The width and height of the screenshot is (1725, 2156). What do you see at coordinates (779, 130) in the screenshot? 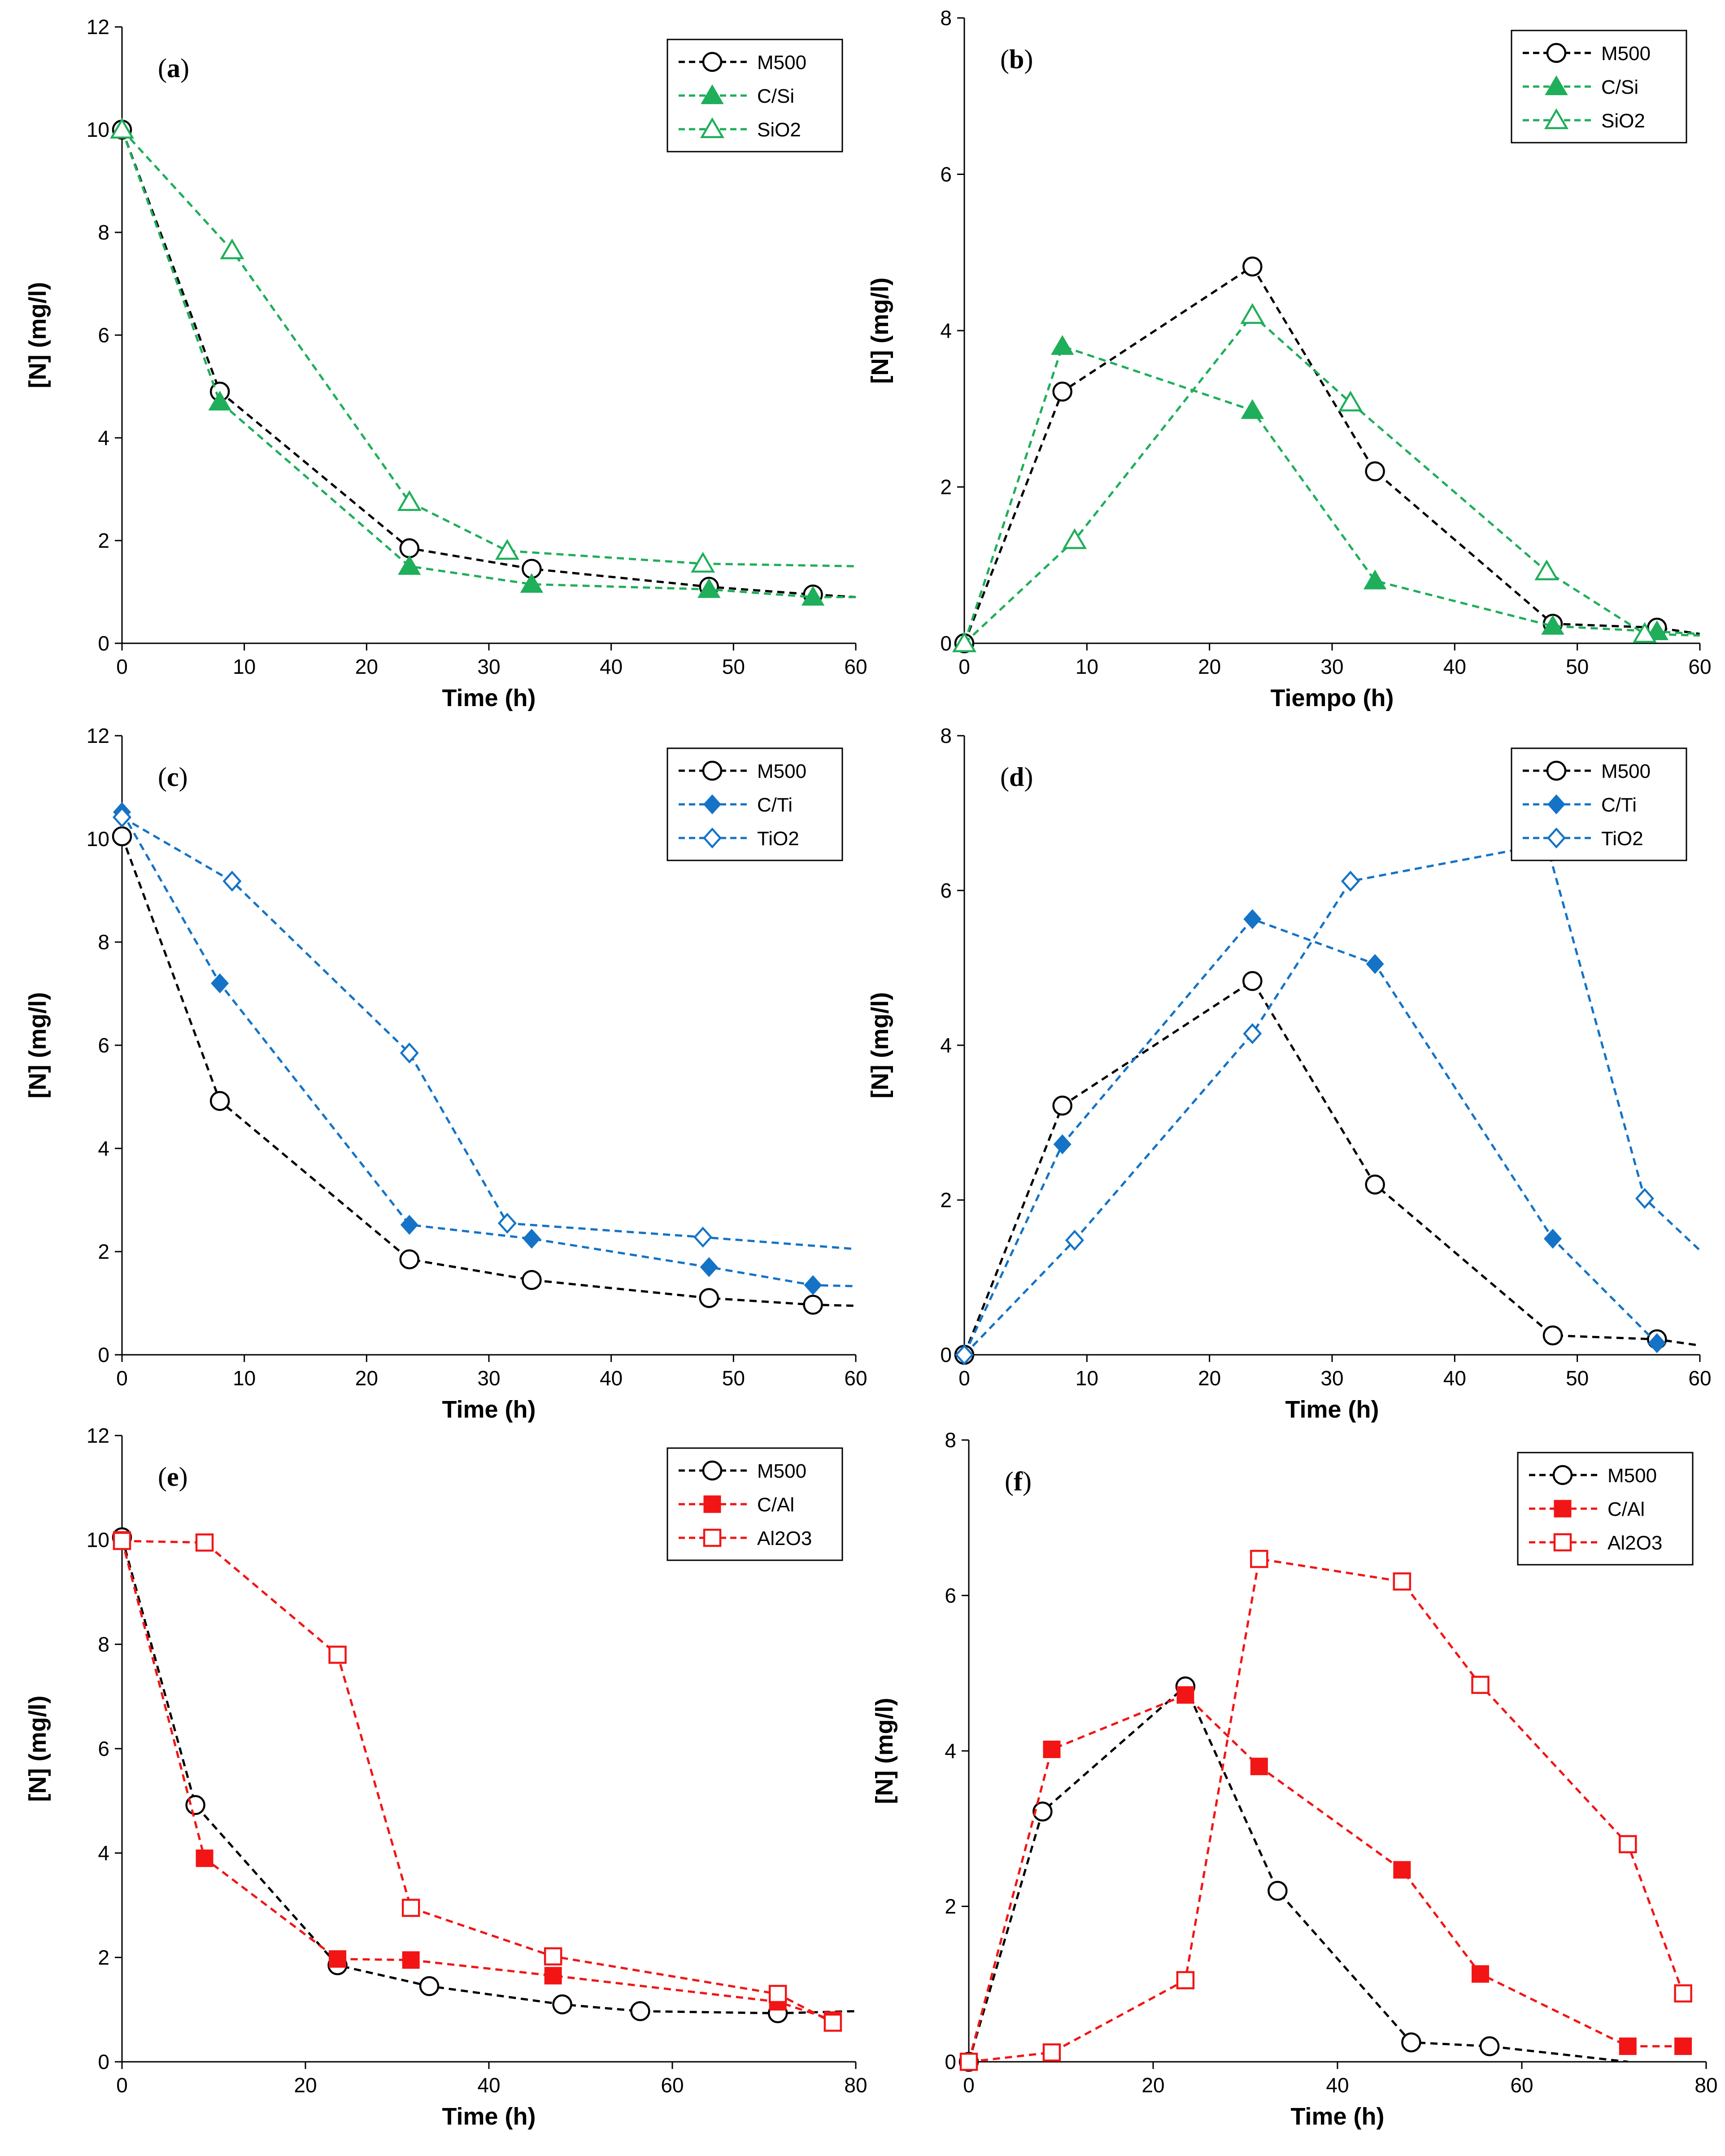
I see `legend-label: SiO2` at bounding box center [779, 130].